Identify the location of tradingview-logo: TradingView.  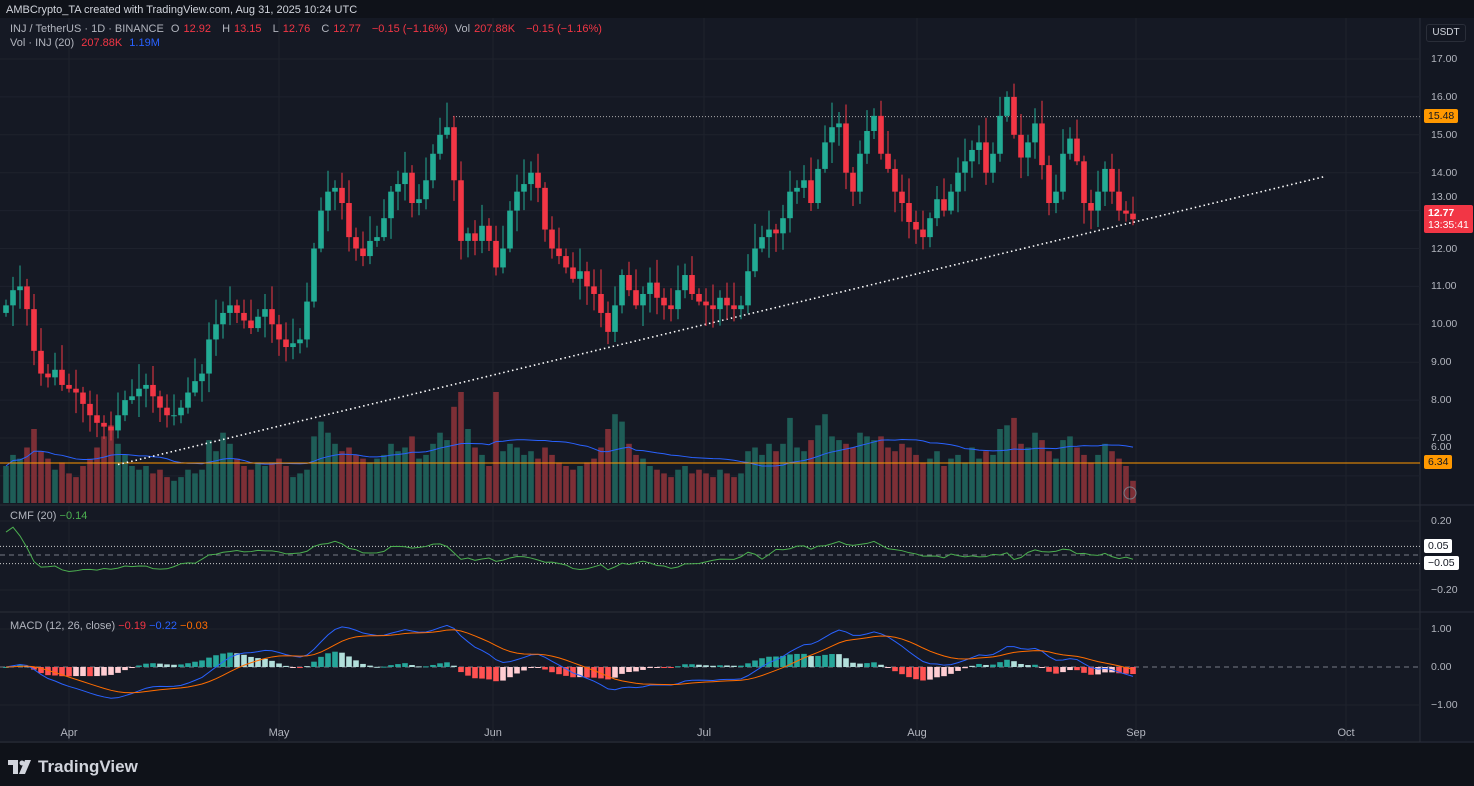
(73, 767).